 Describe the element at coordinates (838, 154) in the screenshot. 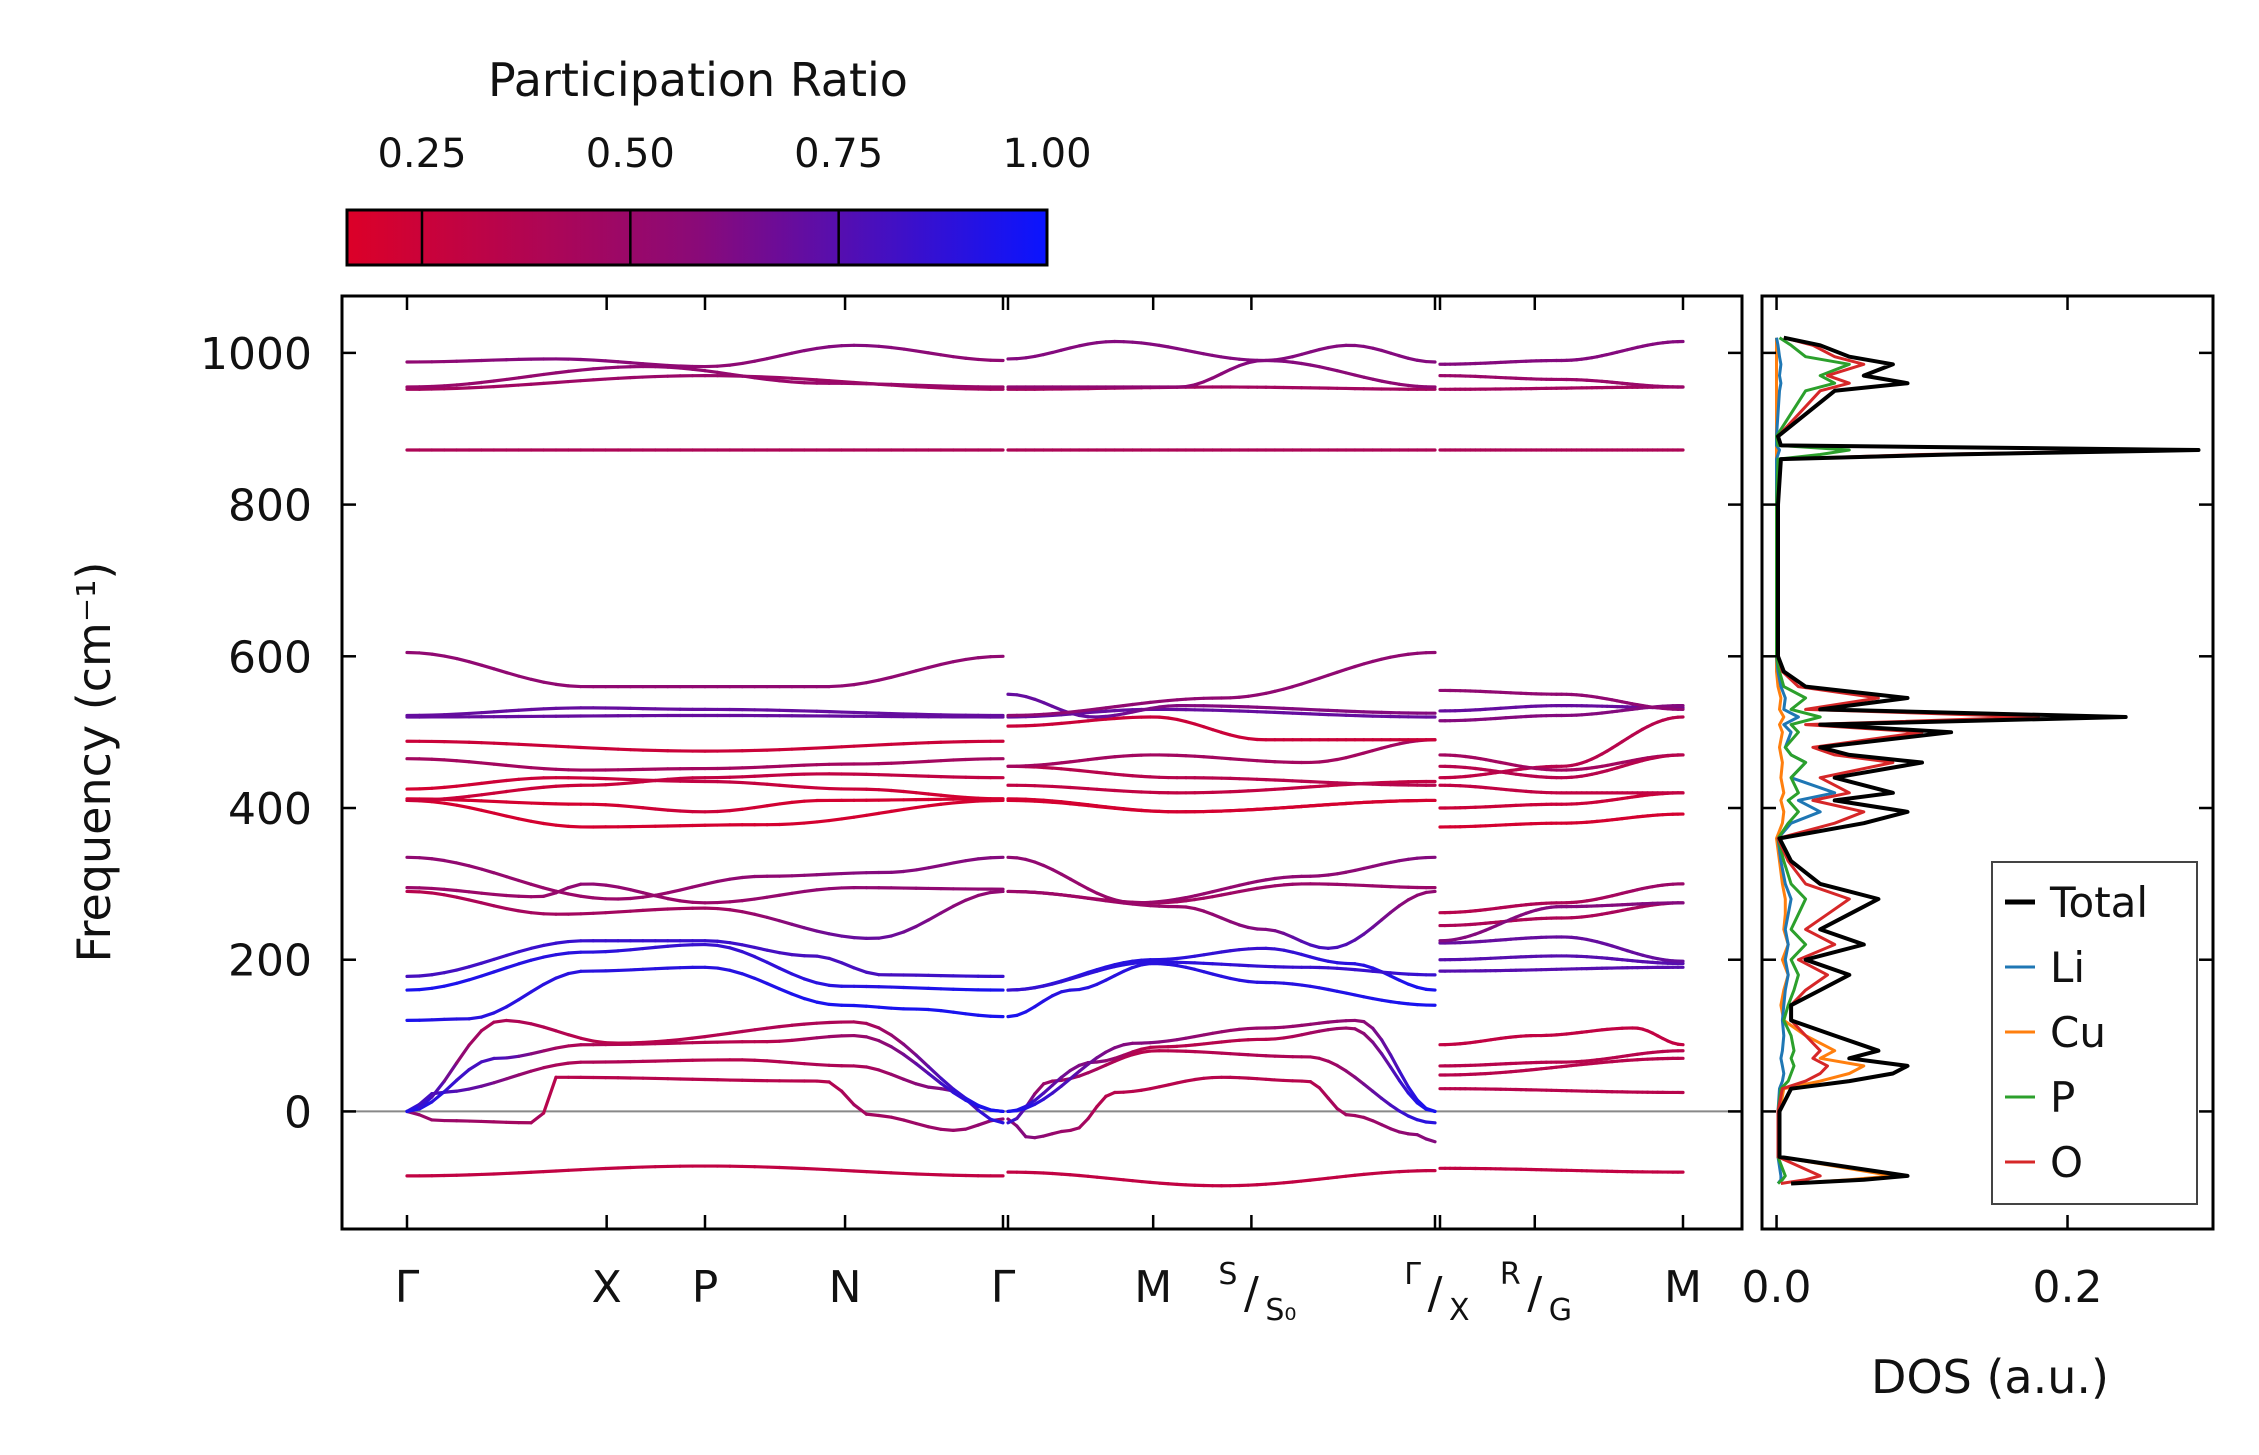

I see `colorbar-tick-label: 0.75` at that location.